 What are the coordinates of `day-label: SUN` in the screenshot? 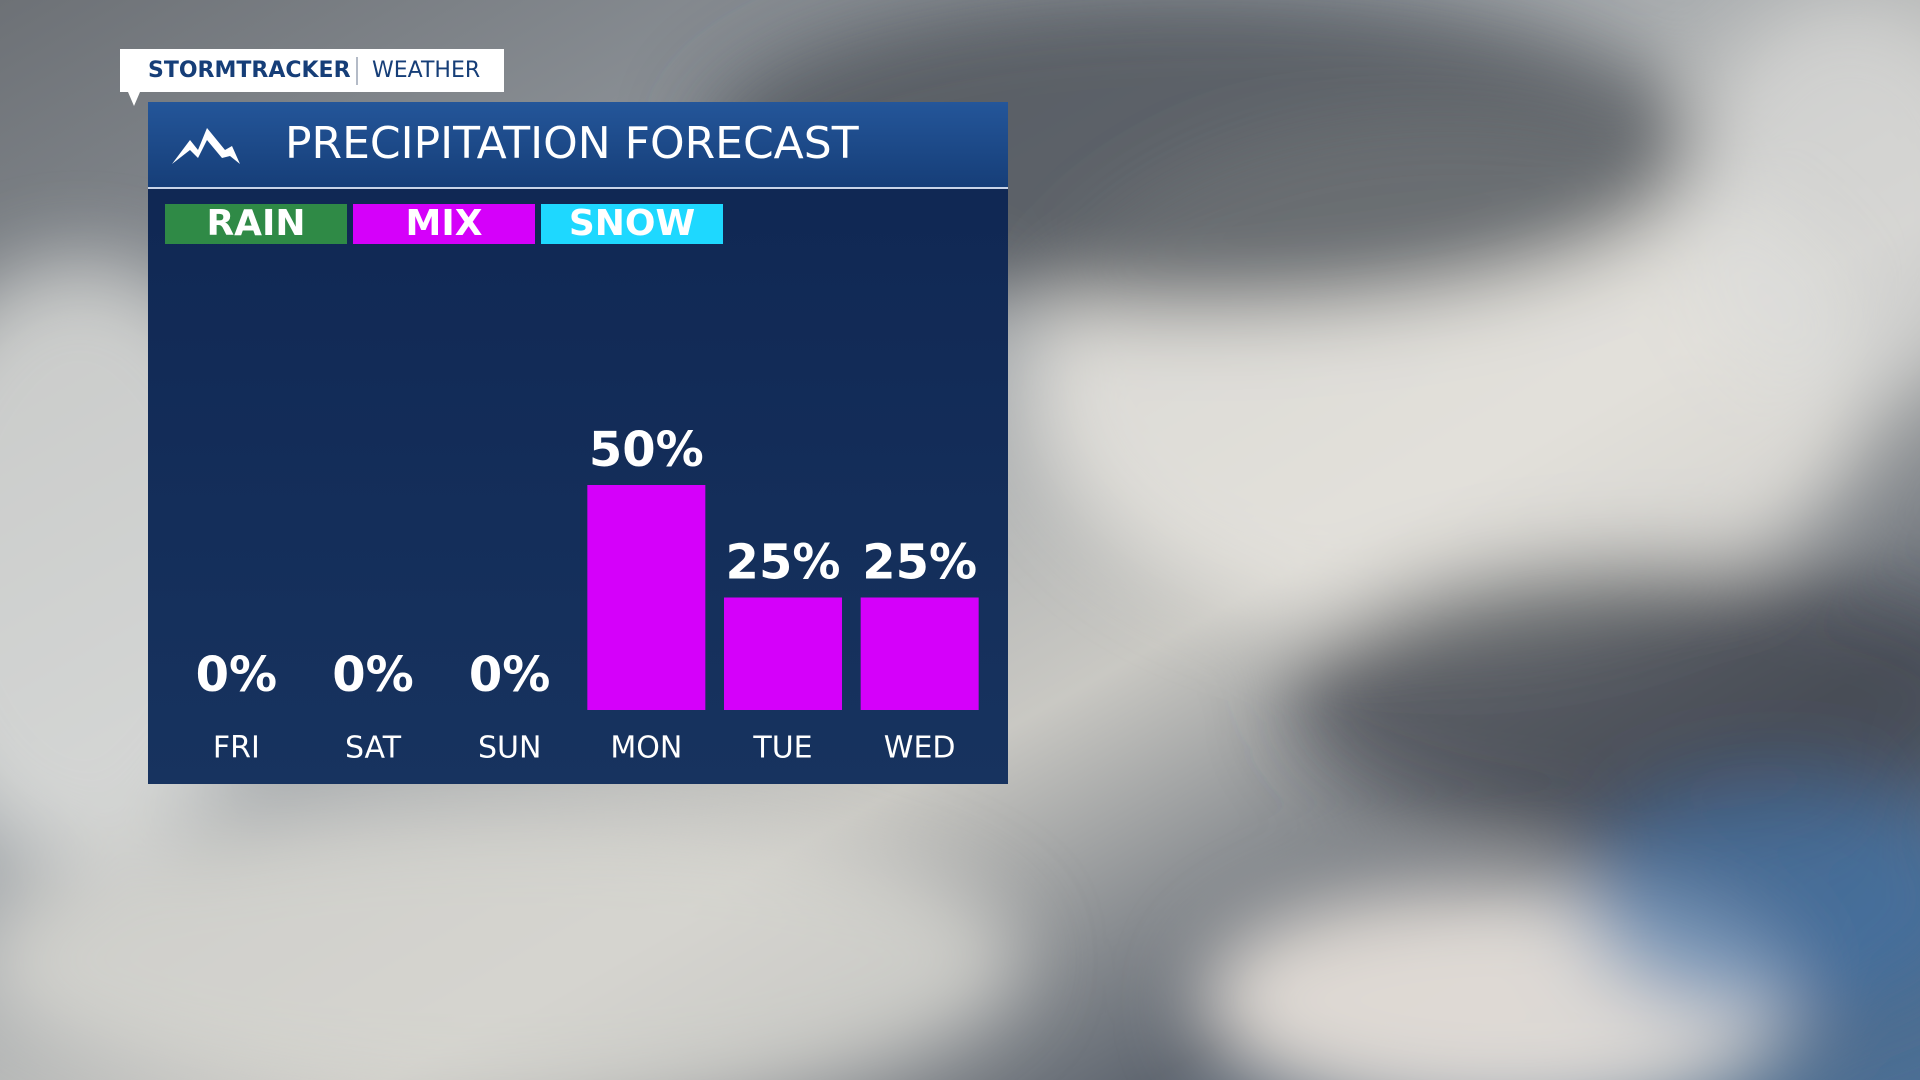 It's located at (509, 748).